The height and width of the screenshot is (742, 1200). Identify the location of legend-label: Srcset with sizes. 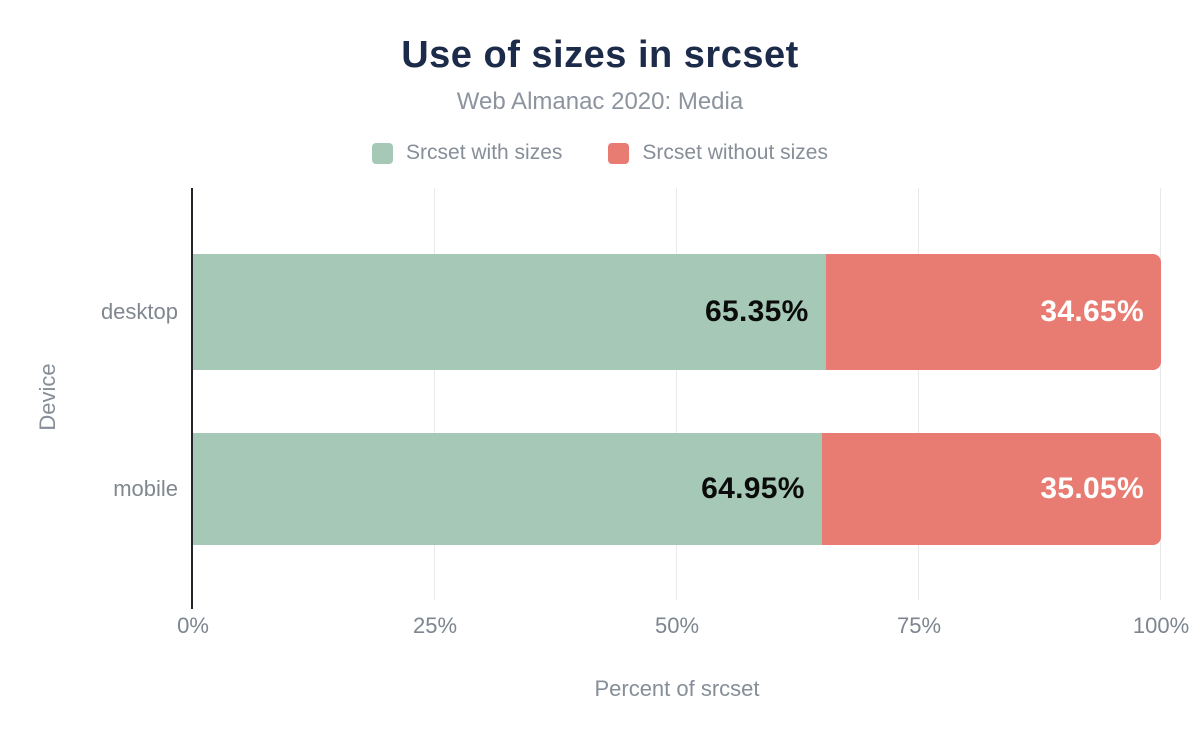
(484, 152).